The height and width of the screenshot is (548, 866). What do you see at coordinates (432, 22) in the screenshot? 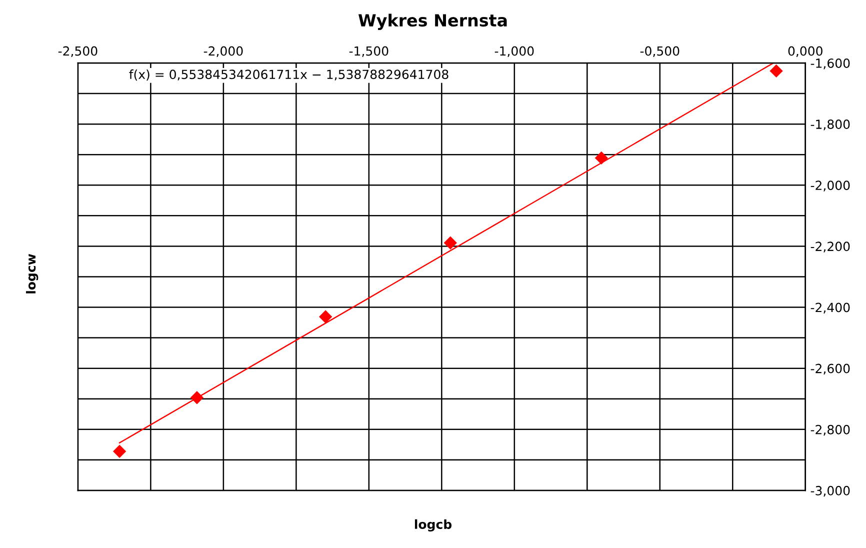
I see `chart-title: Wykres Nernsta` at bounding box center [432, 22].